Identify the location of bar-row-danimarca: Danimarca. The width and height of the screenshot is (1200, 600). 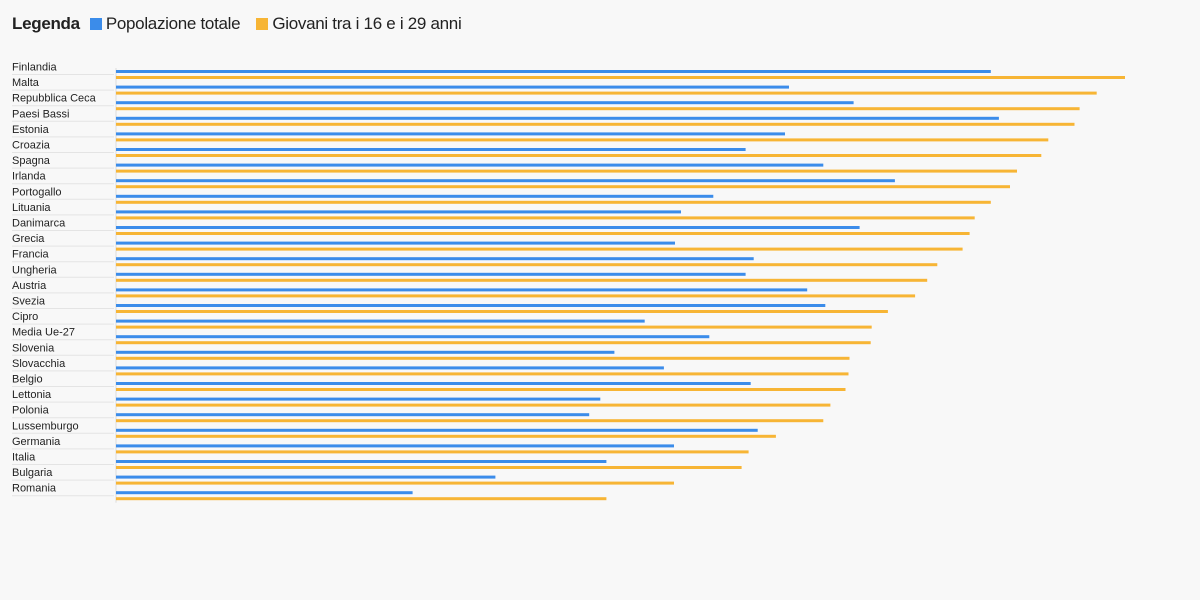
(491, 227).